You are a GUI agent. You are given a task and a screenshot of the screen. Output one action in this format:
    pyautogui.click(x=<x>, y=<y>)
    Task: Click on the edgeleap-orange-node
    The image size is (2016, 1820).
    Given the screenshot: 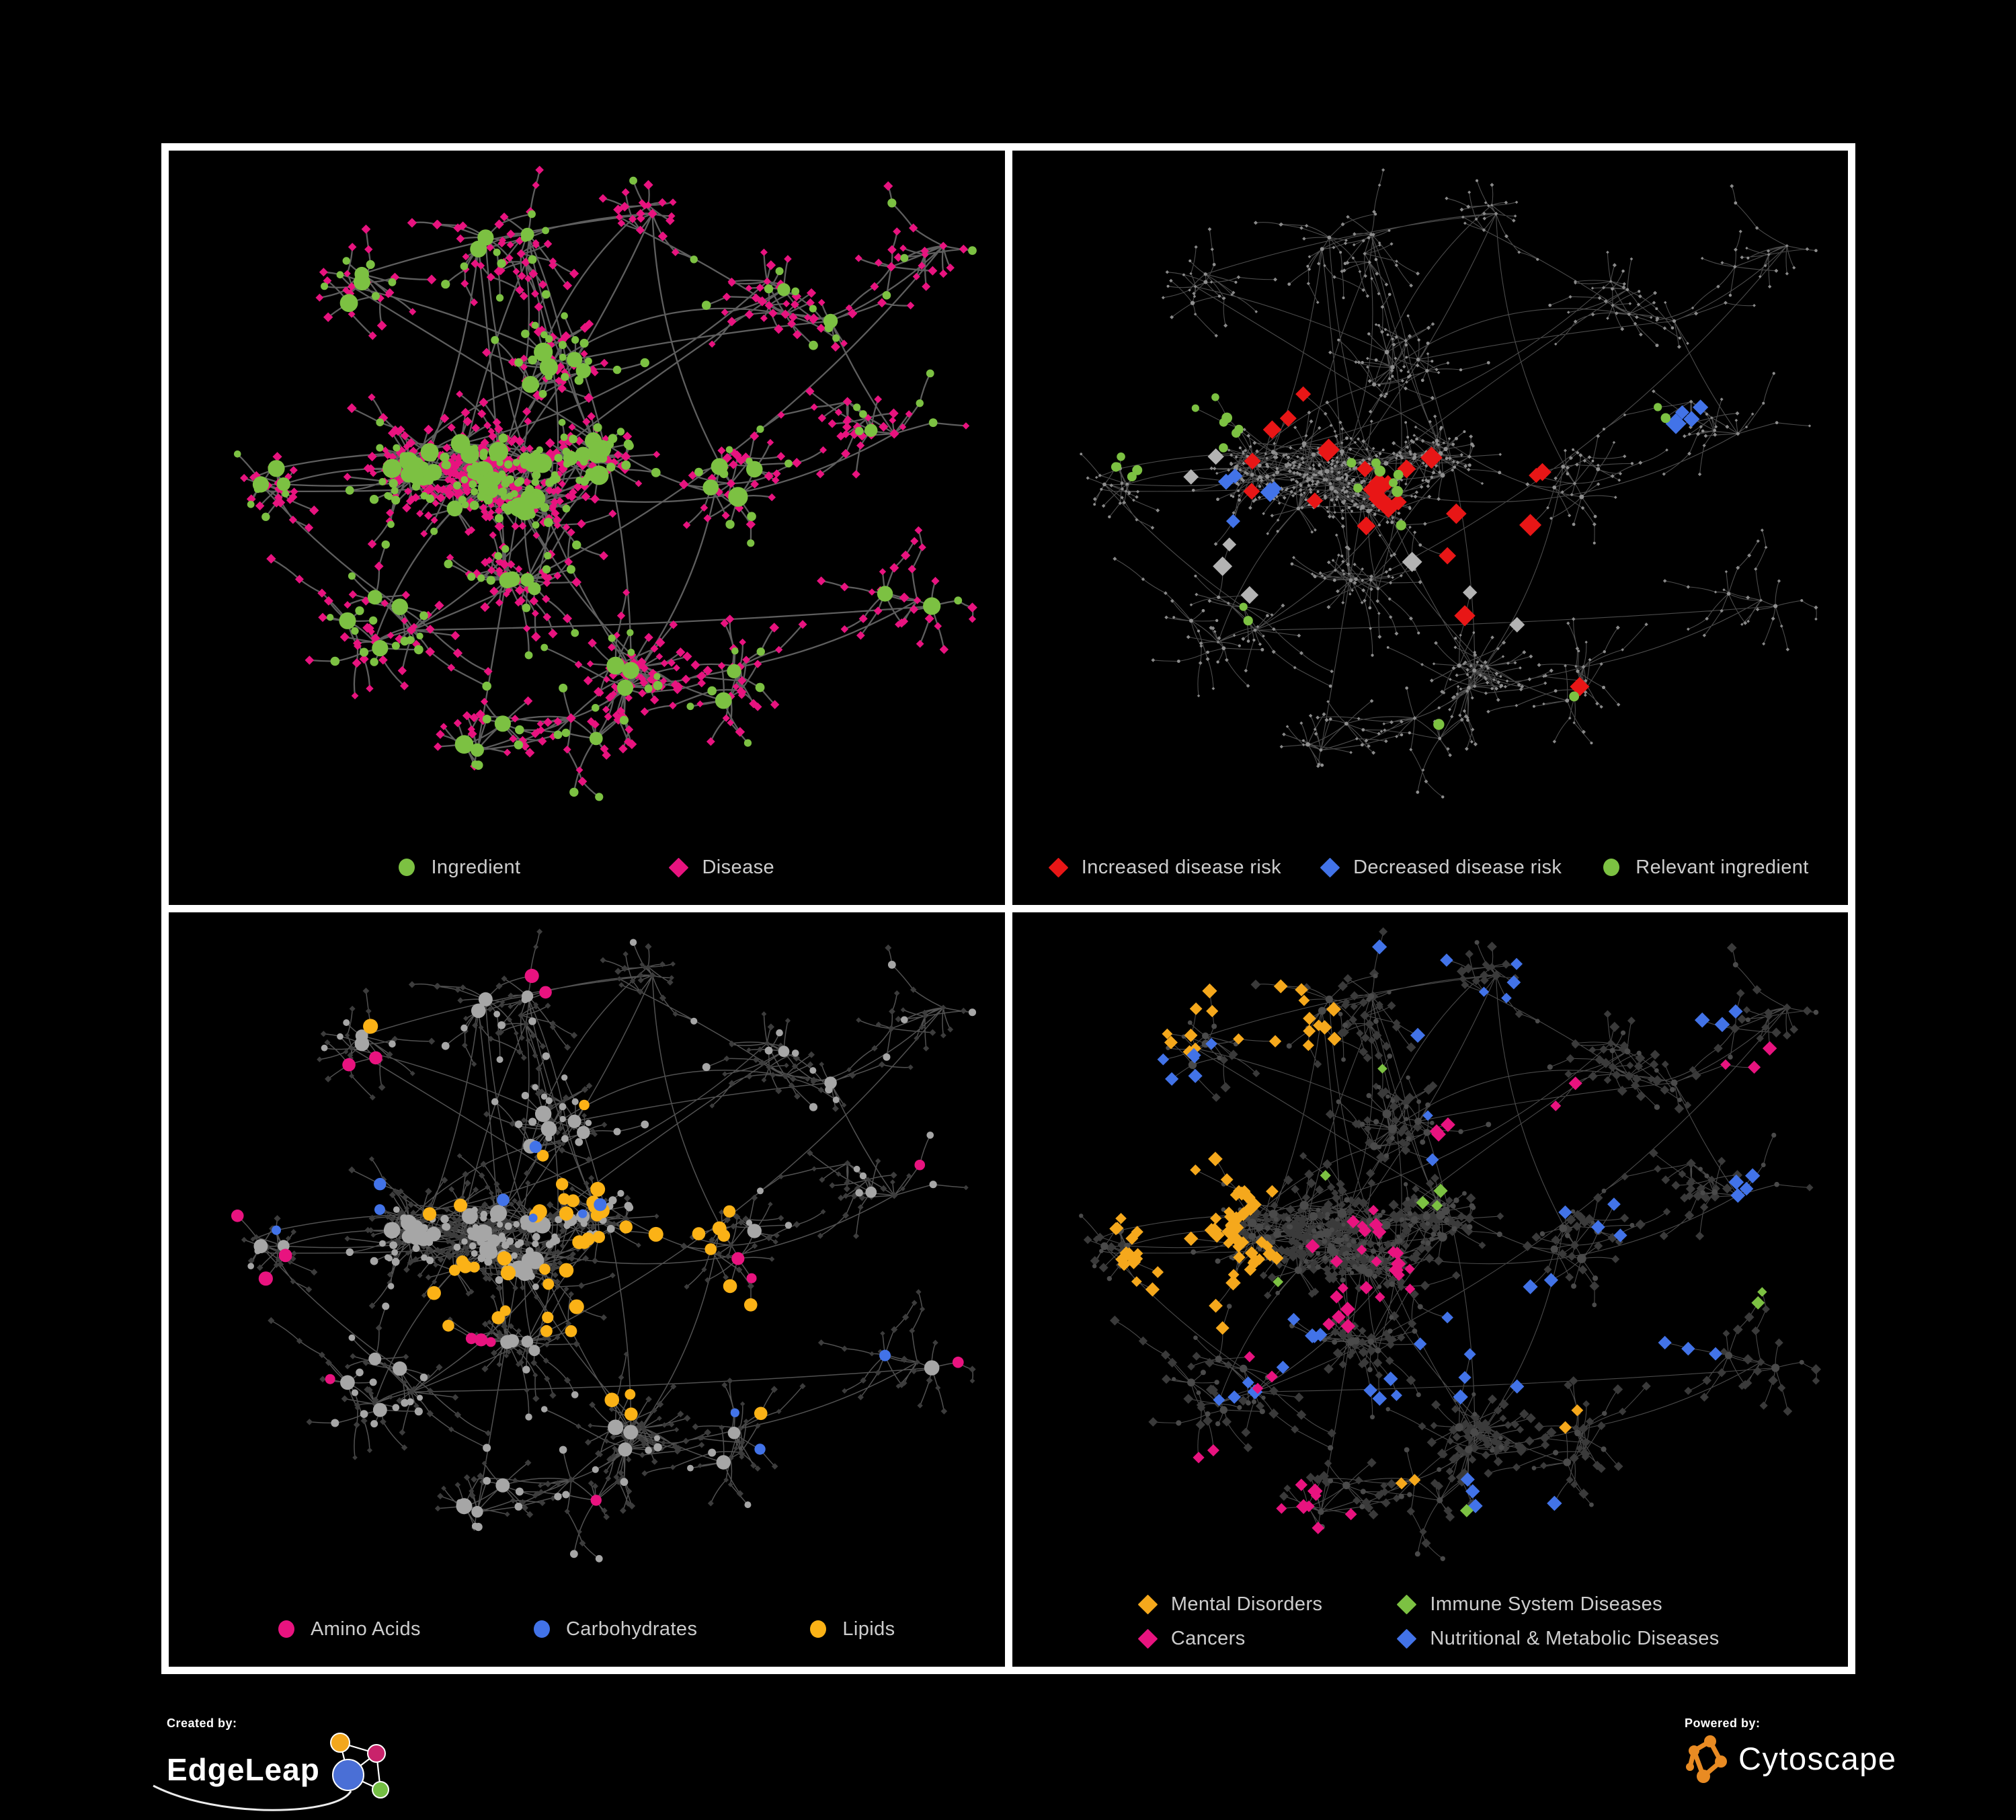 What is the action you would take?
    pyautogui.click(x=339, y=1743)
    